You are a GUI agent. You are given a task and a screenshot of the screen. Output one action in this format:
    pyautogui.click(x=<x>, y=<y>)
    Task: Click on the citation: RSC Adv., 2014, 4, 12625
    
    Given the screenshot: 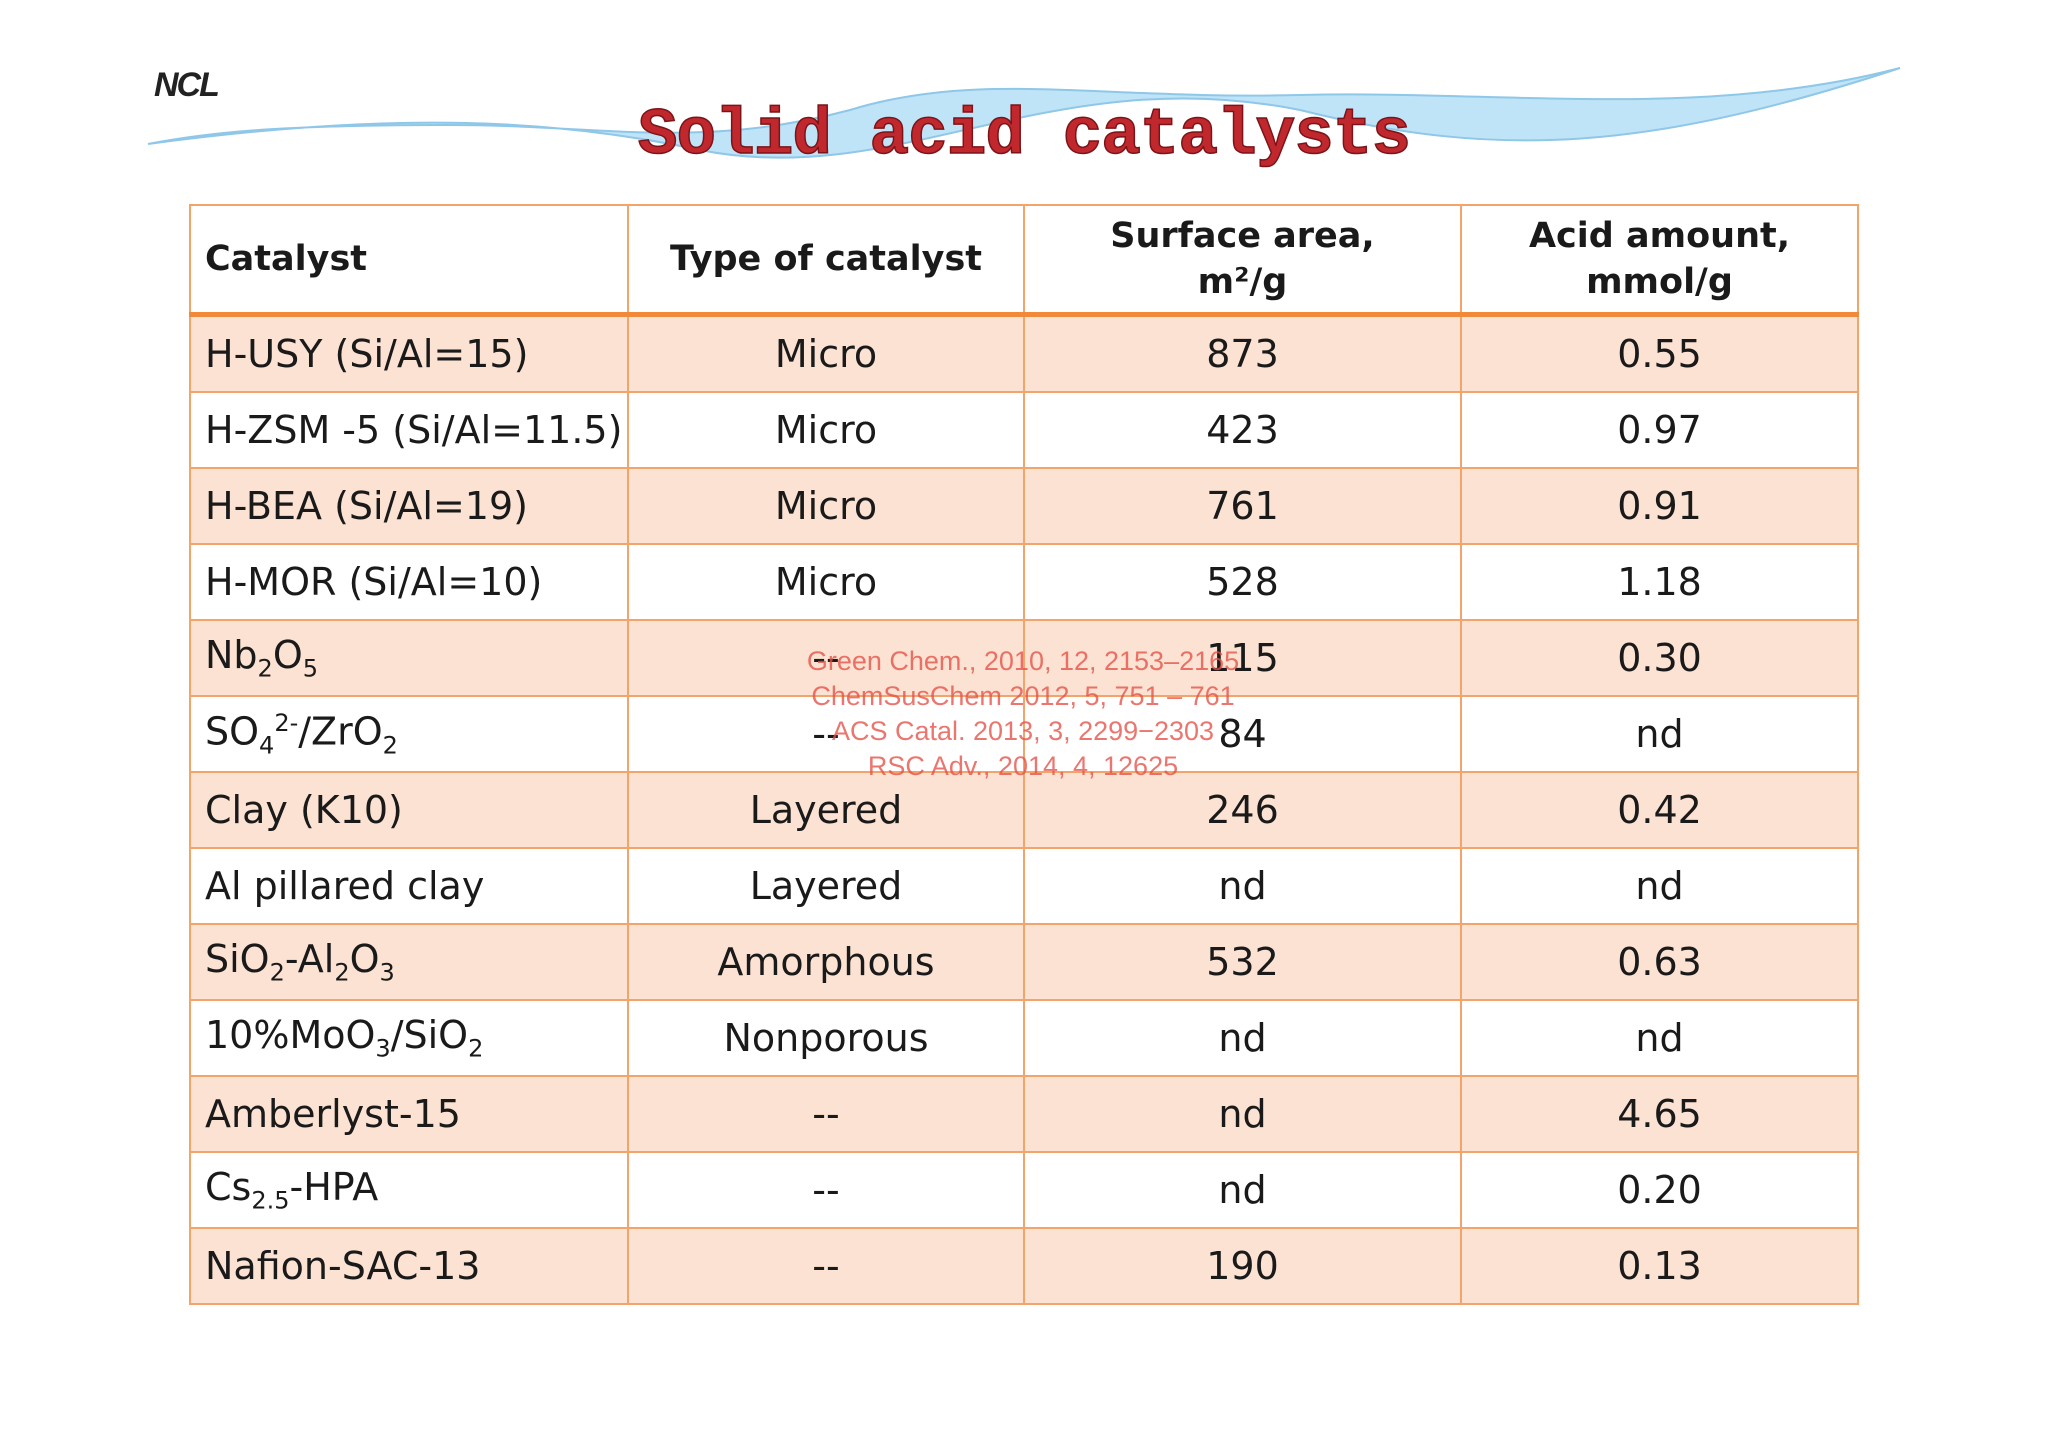 What is the action you would take?
    pyautogui.click(x=1023, y=766)
    